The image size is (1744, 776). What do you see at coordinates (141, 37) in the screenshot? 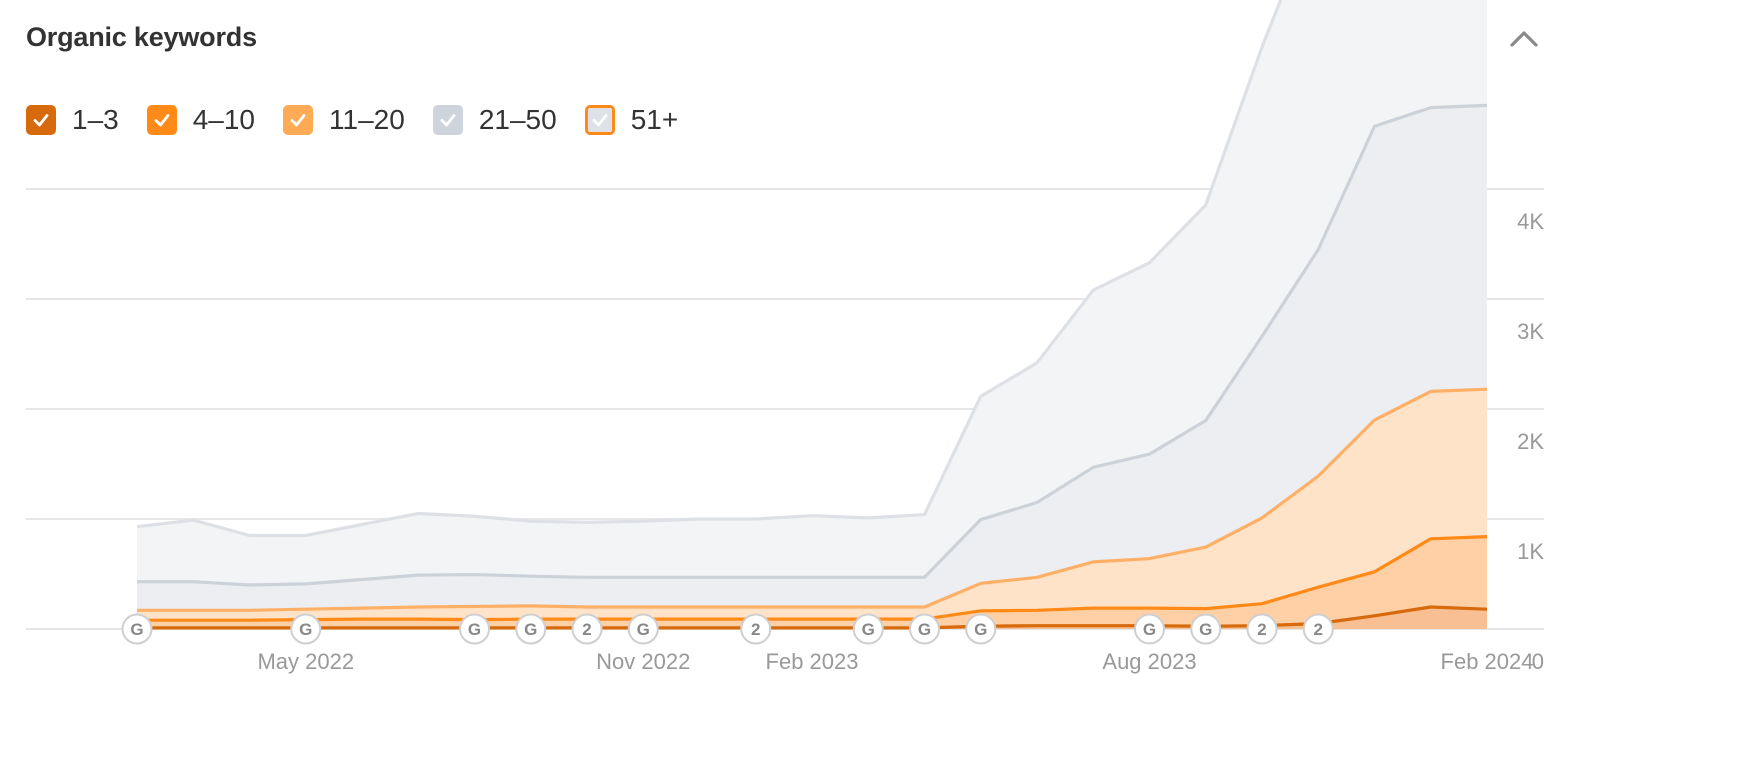
I see `page-title: Organic keywords` at bounding box center [141, 37].